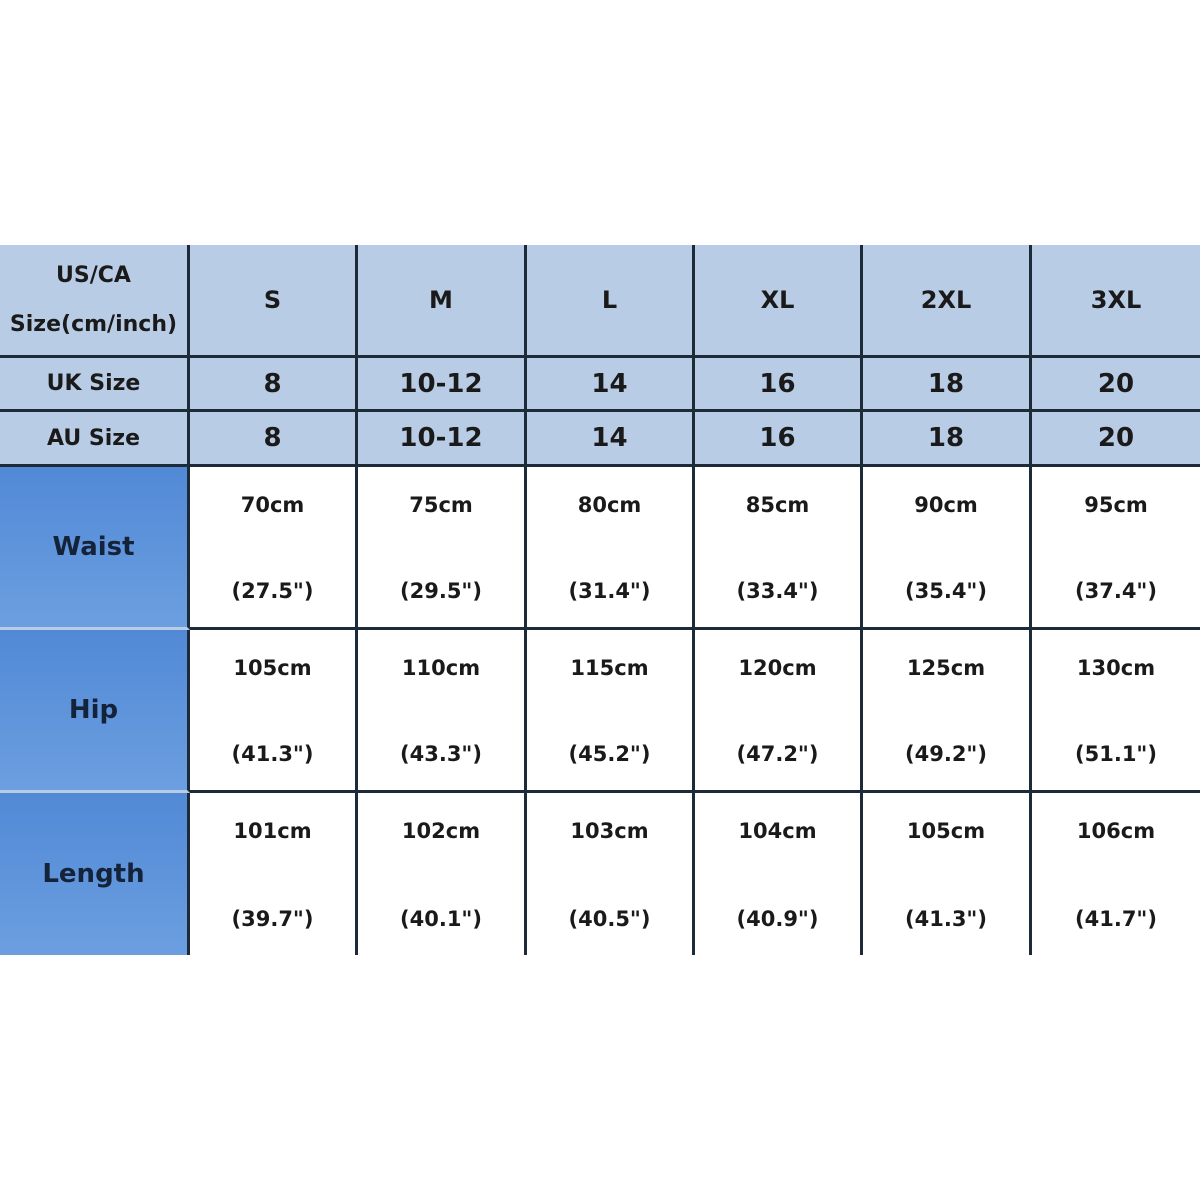 The width and height of the screenshot is (1200, 1200). Describe the element at coordinates (946, 754) in the screenshot. I see `inch-value: (49.2")` at that location.